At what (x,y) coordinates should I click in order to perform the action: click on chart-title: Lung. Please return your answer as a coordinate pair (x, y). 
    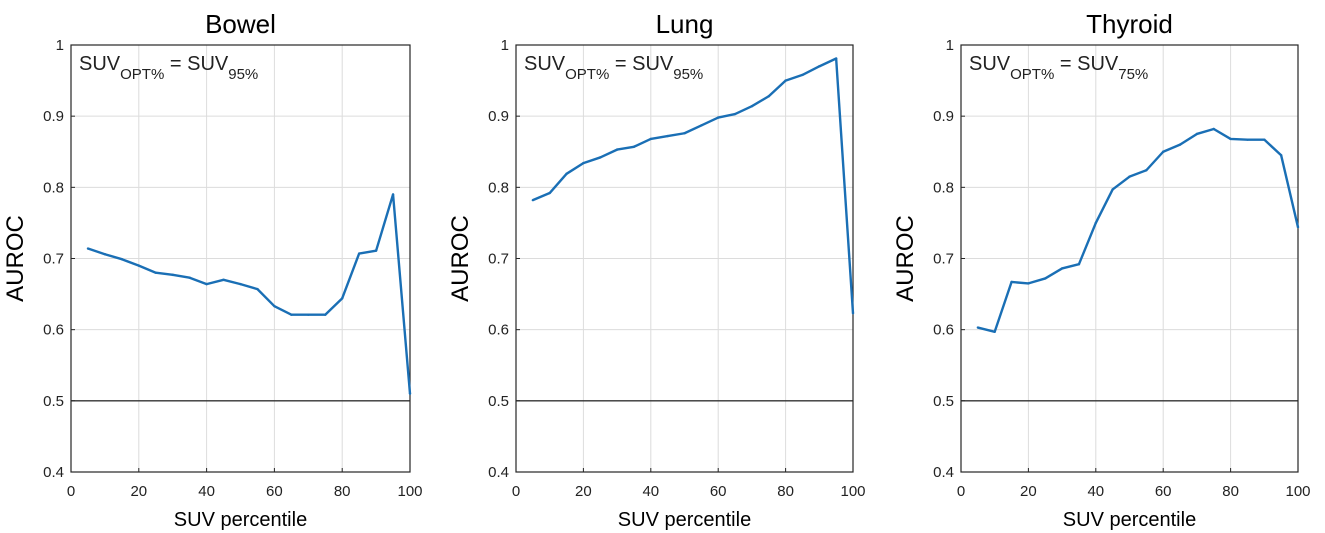
    Looking at the image, I should click on (685, 24).